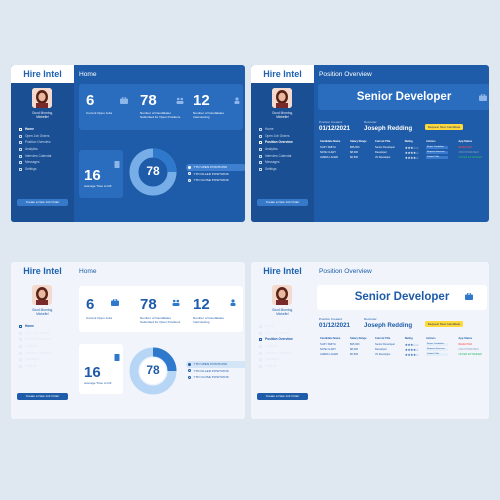  I want to click on greeting: Good Morning,, so click(282, 310).